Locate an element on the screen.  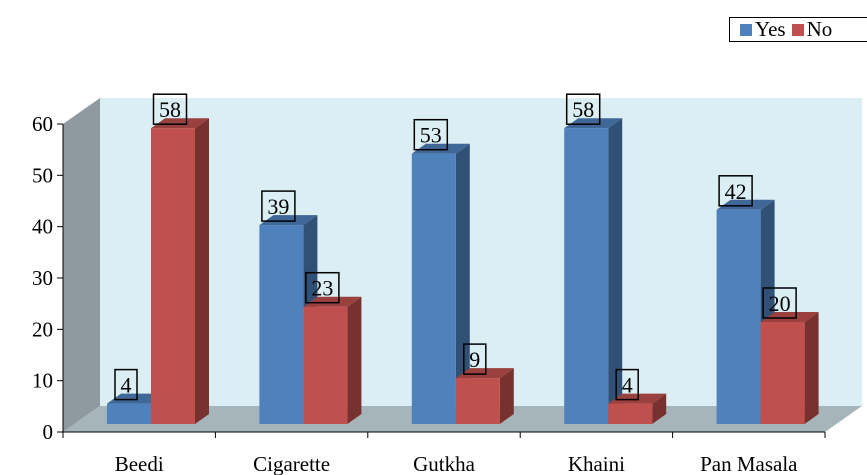
data-label: 20 is located at coordinates (779, 303).